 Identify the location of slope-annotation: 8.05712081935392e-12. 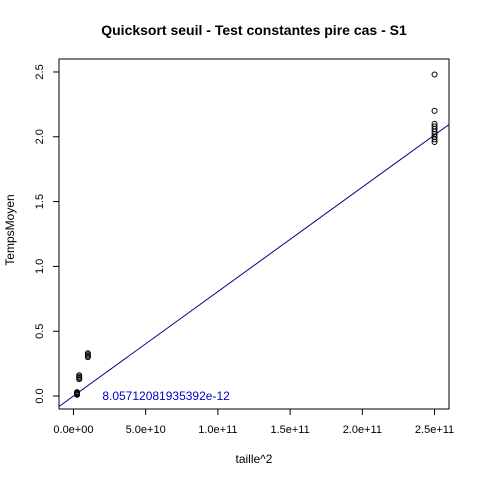
(166, 396).